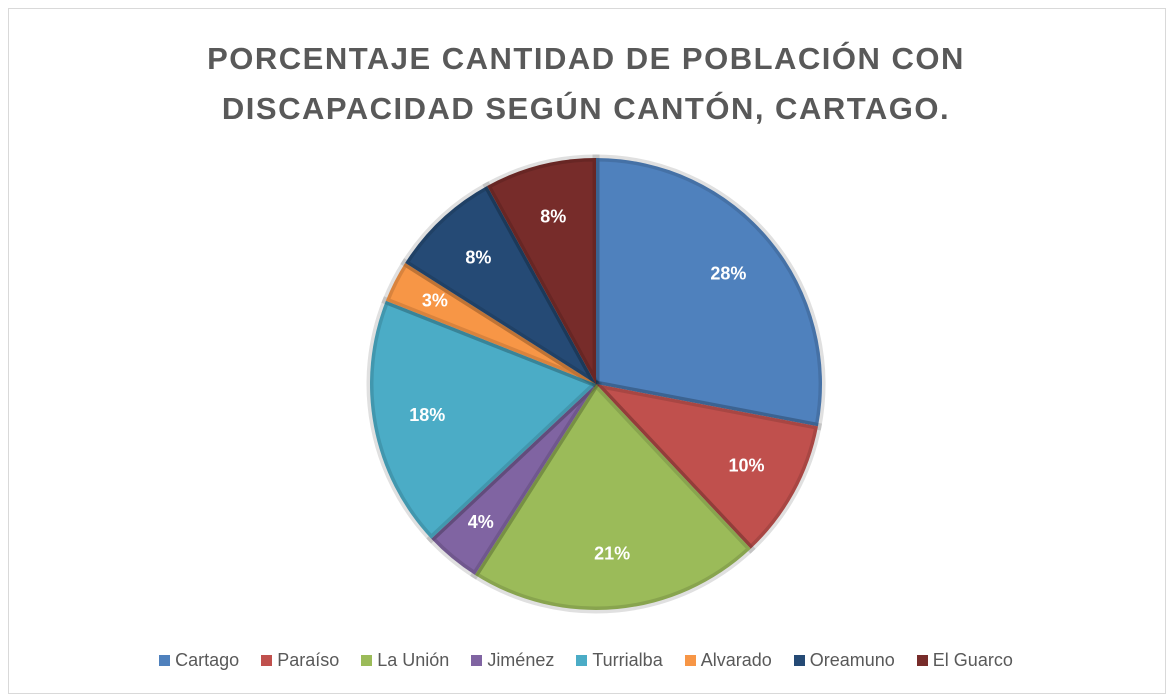  I want to click on legend-label: La Unión, so click(413, 660).